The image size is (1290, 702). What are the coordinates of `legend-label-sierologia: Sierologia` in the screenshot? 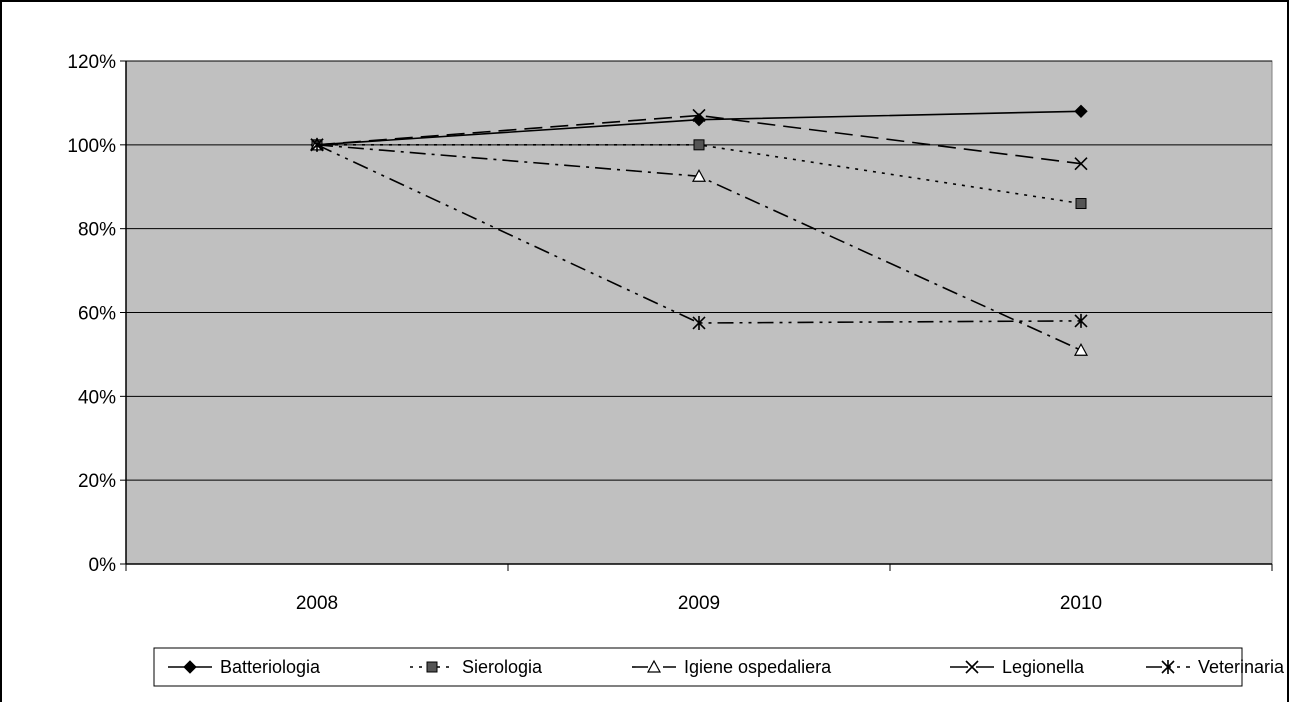 It's located at (502, 667).